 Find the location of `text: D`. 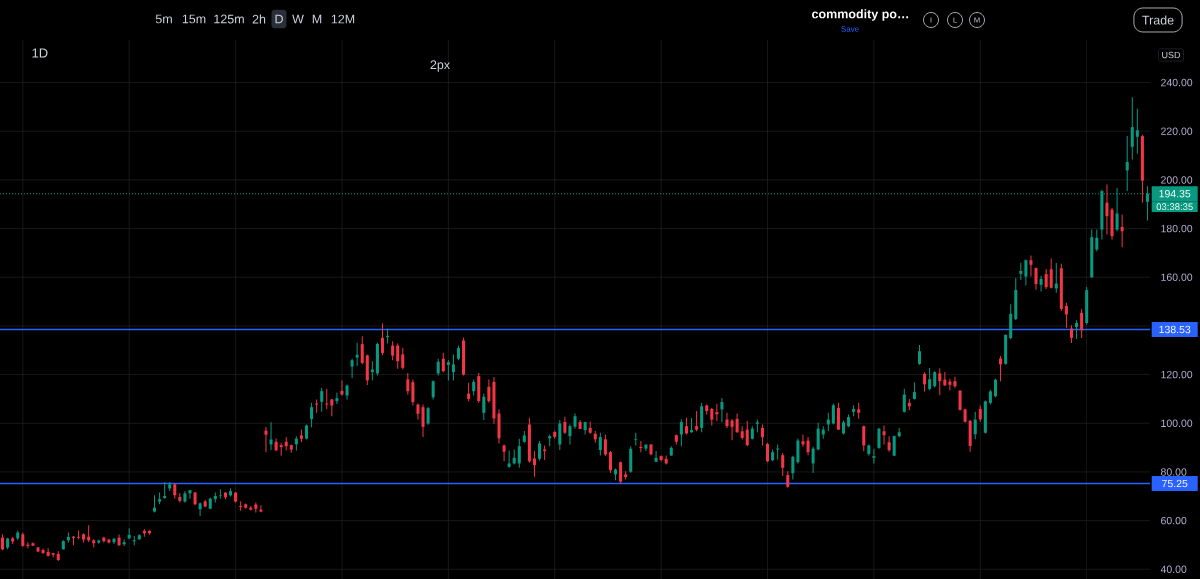

text: D is located at coordinates (279, 19).